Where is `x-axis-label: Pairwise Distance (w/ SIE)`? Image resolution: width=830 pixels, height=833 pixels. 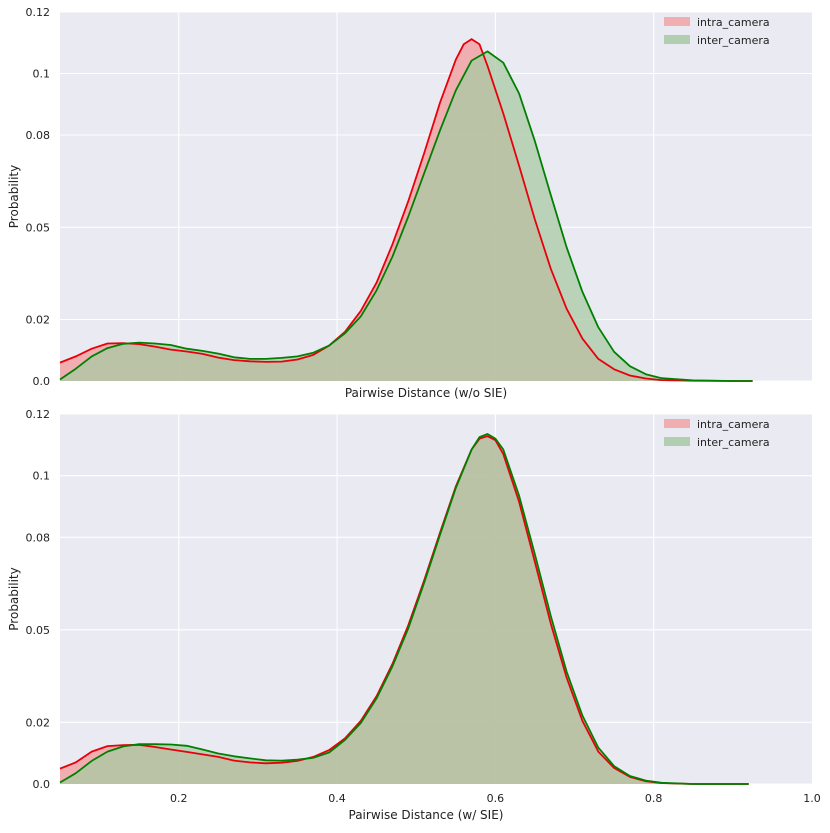 x-axis-label: Pairwise Distance (w/ SIE) is located at coordinates (426, 815).